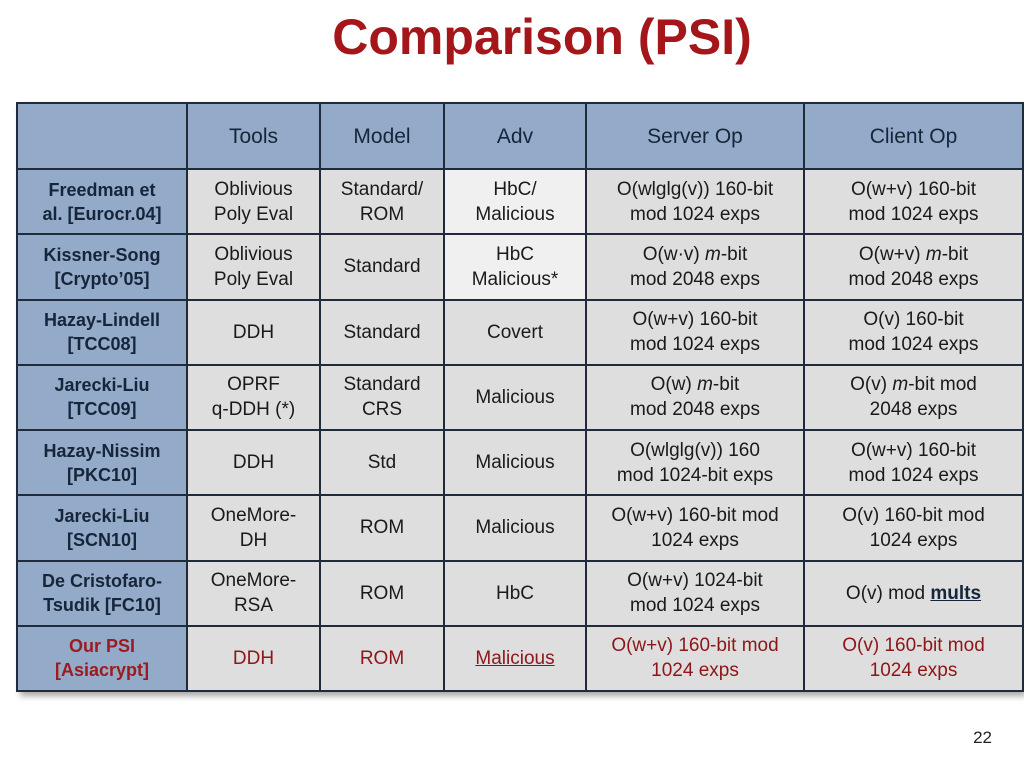  I want to click on adv-text: Covert, so click(515, 332).